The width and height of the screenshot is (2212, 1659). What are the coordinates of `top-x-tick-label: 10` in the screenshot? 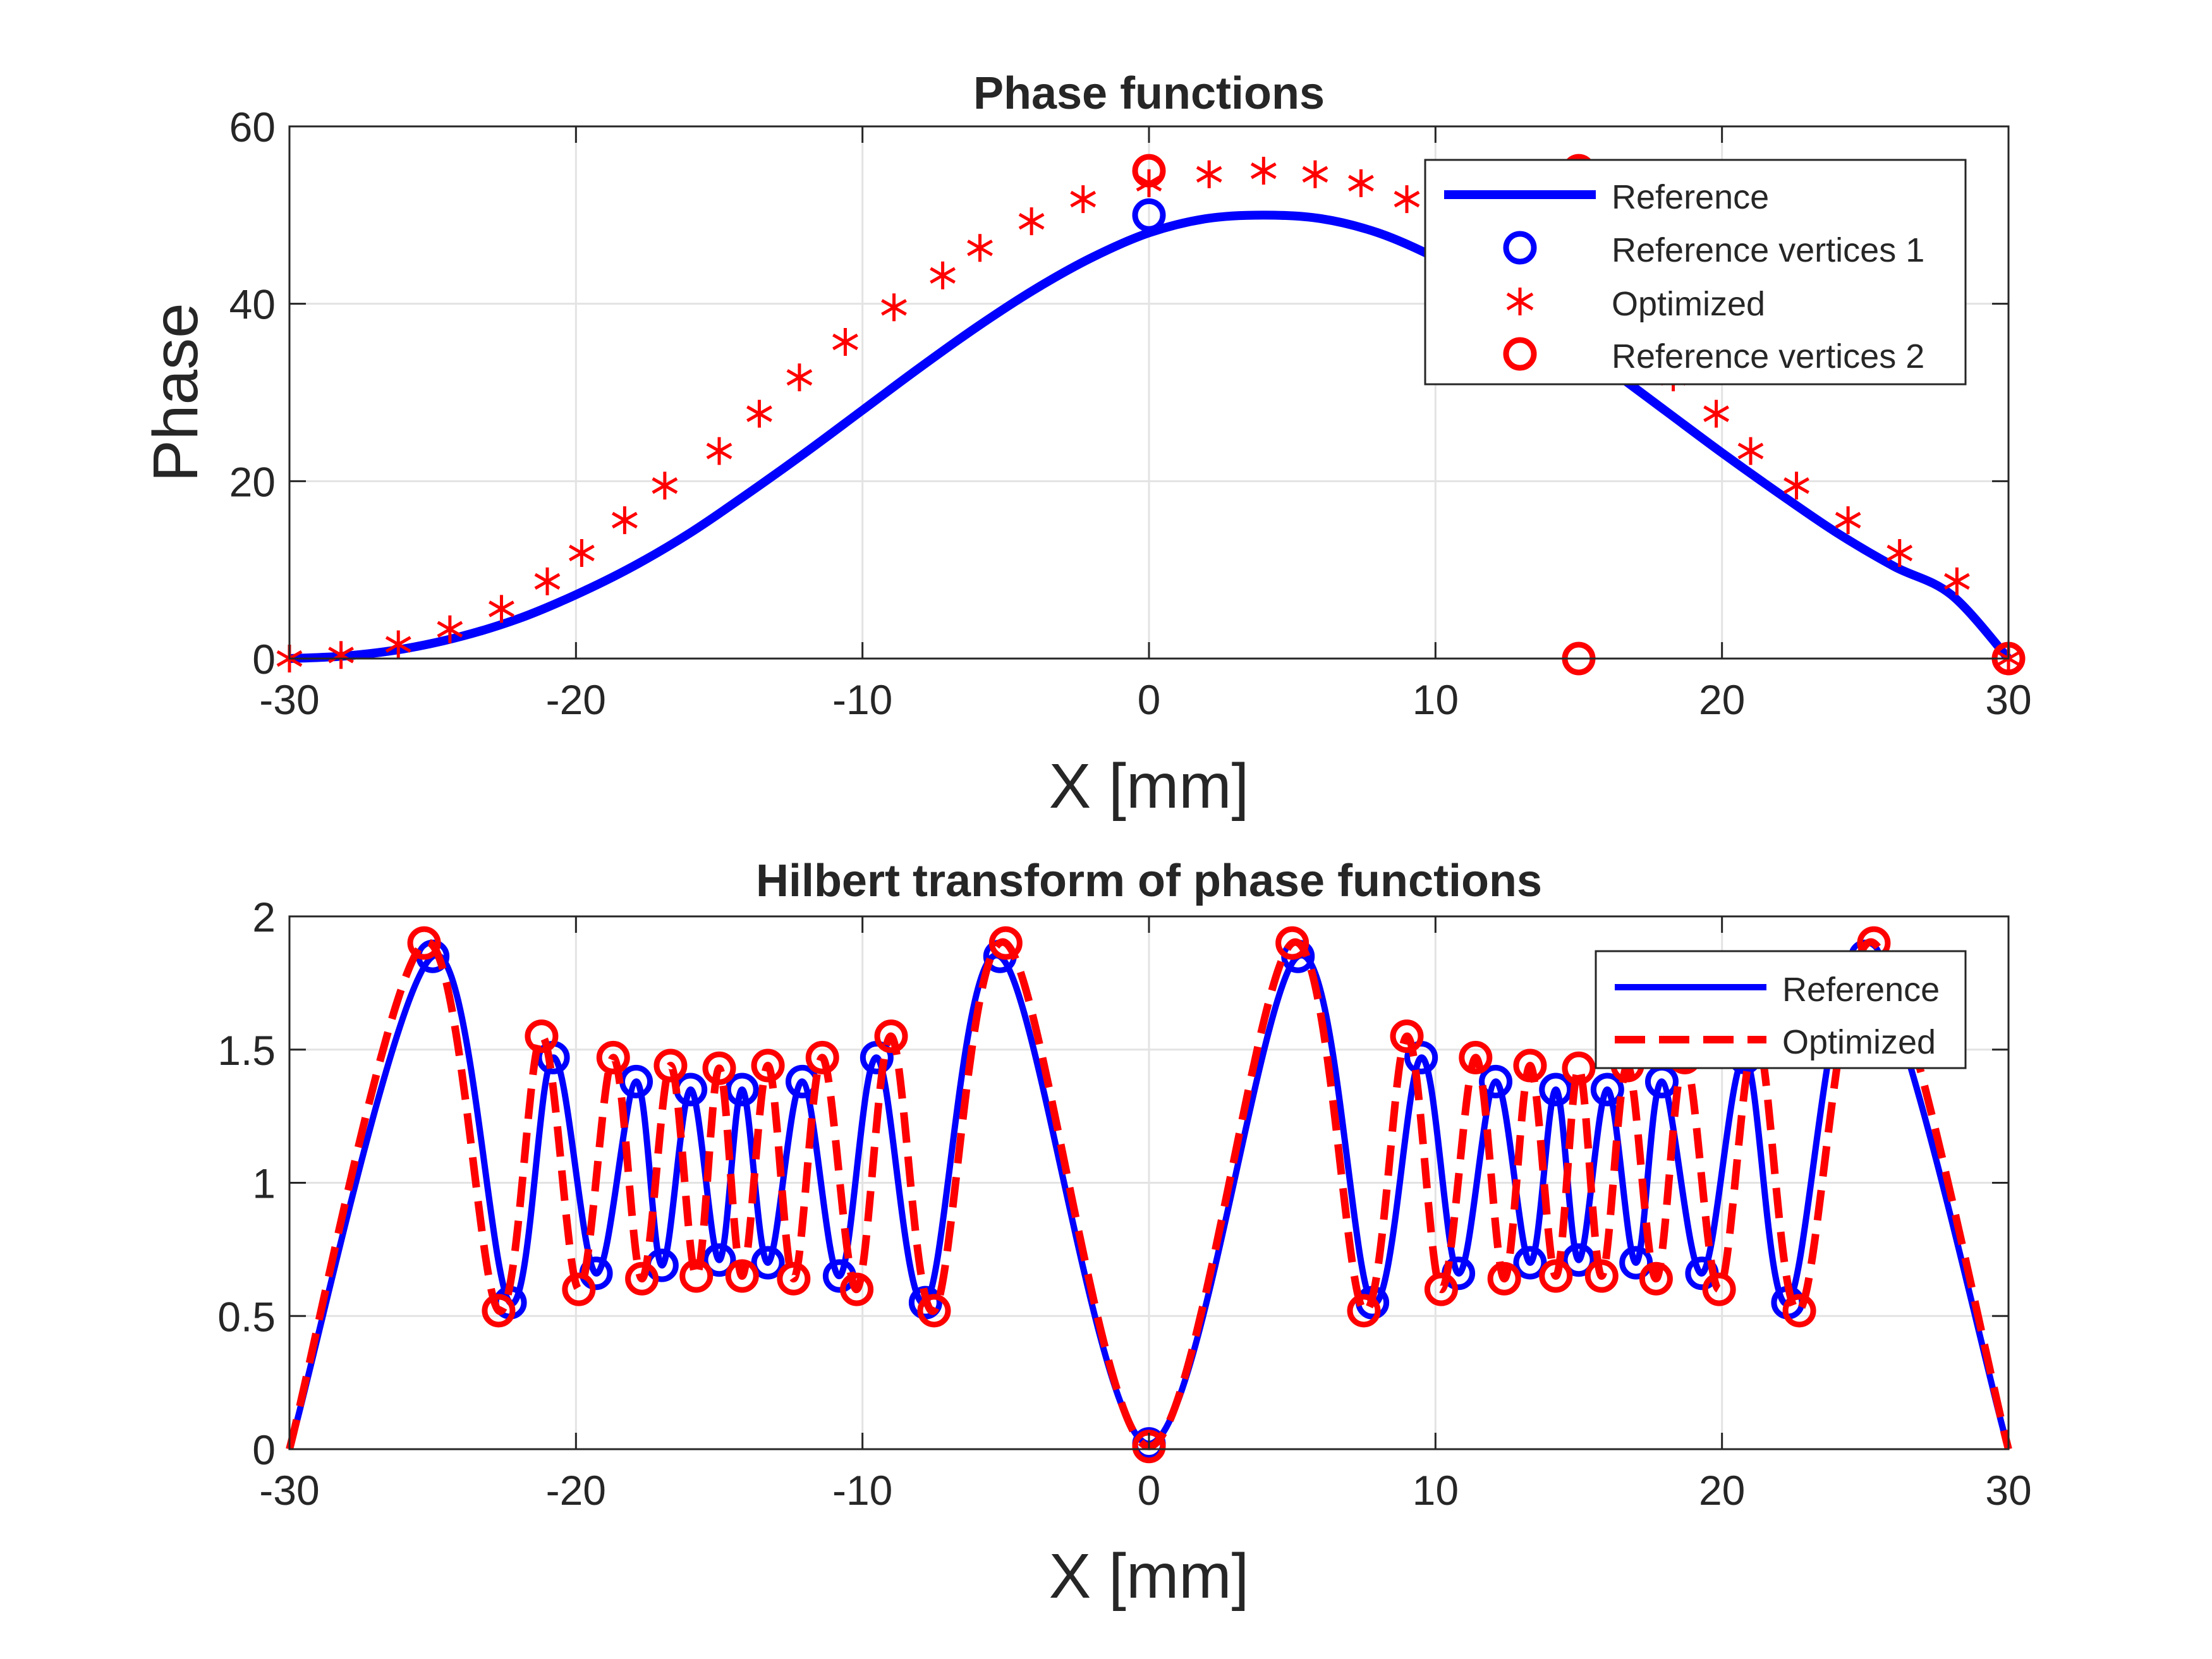 It's located at (1436, 699).